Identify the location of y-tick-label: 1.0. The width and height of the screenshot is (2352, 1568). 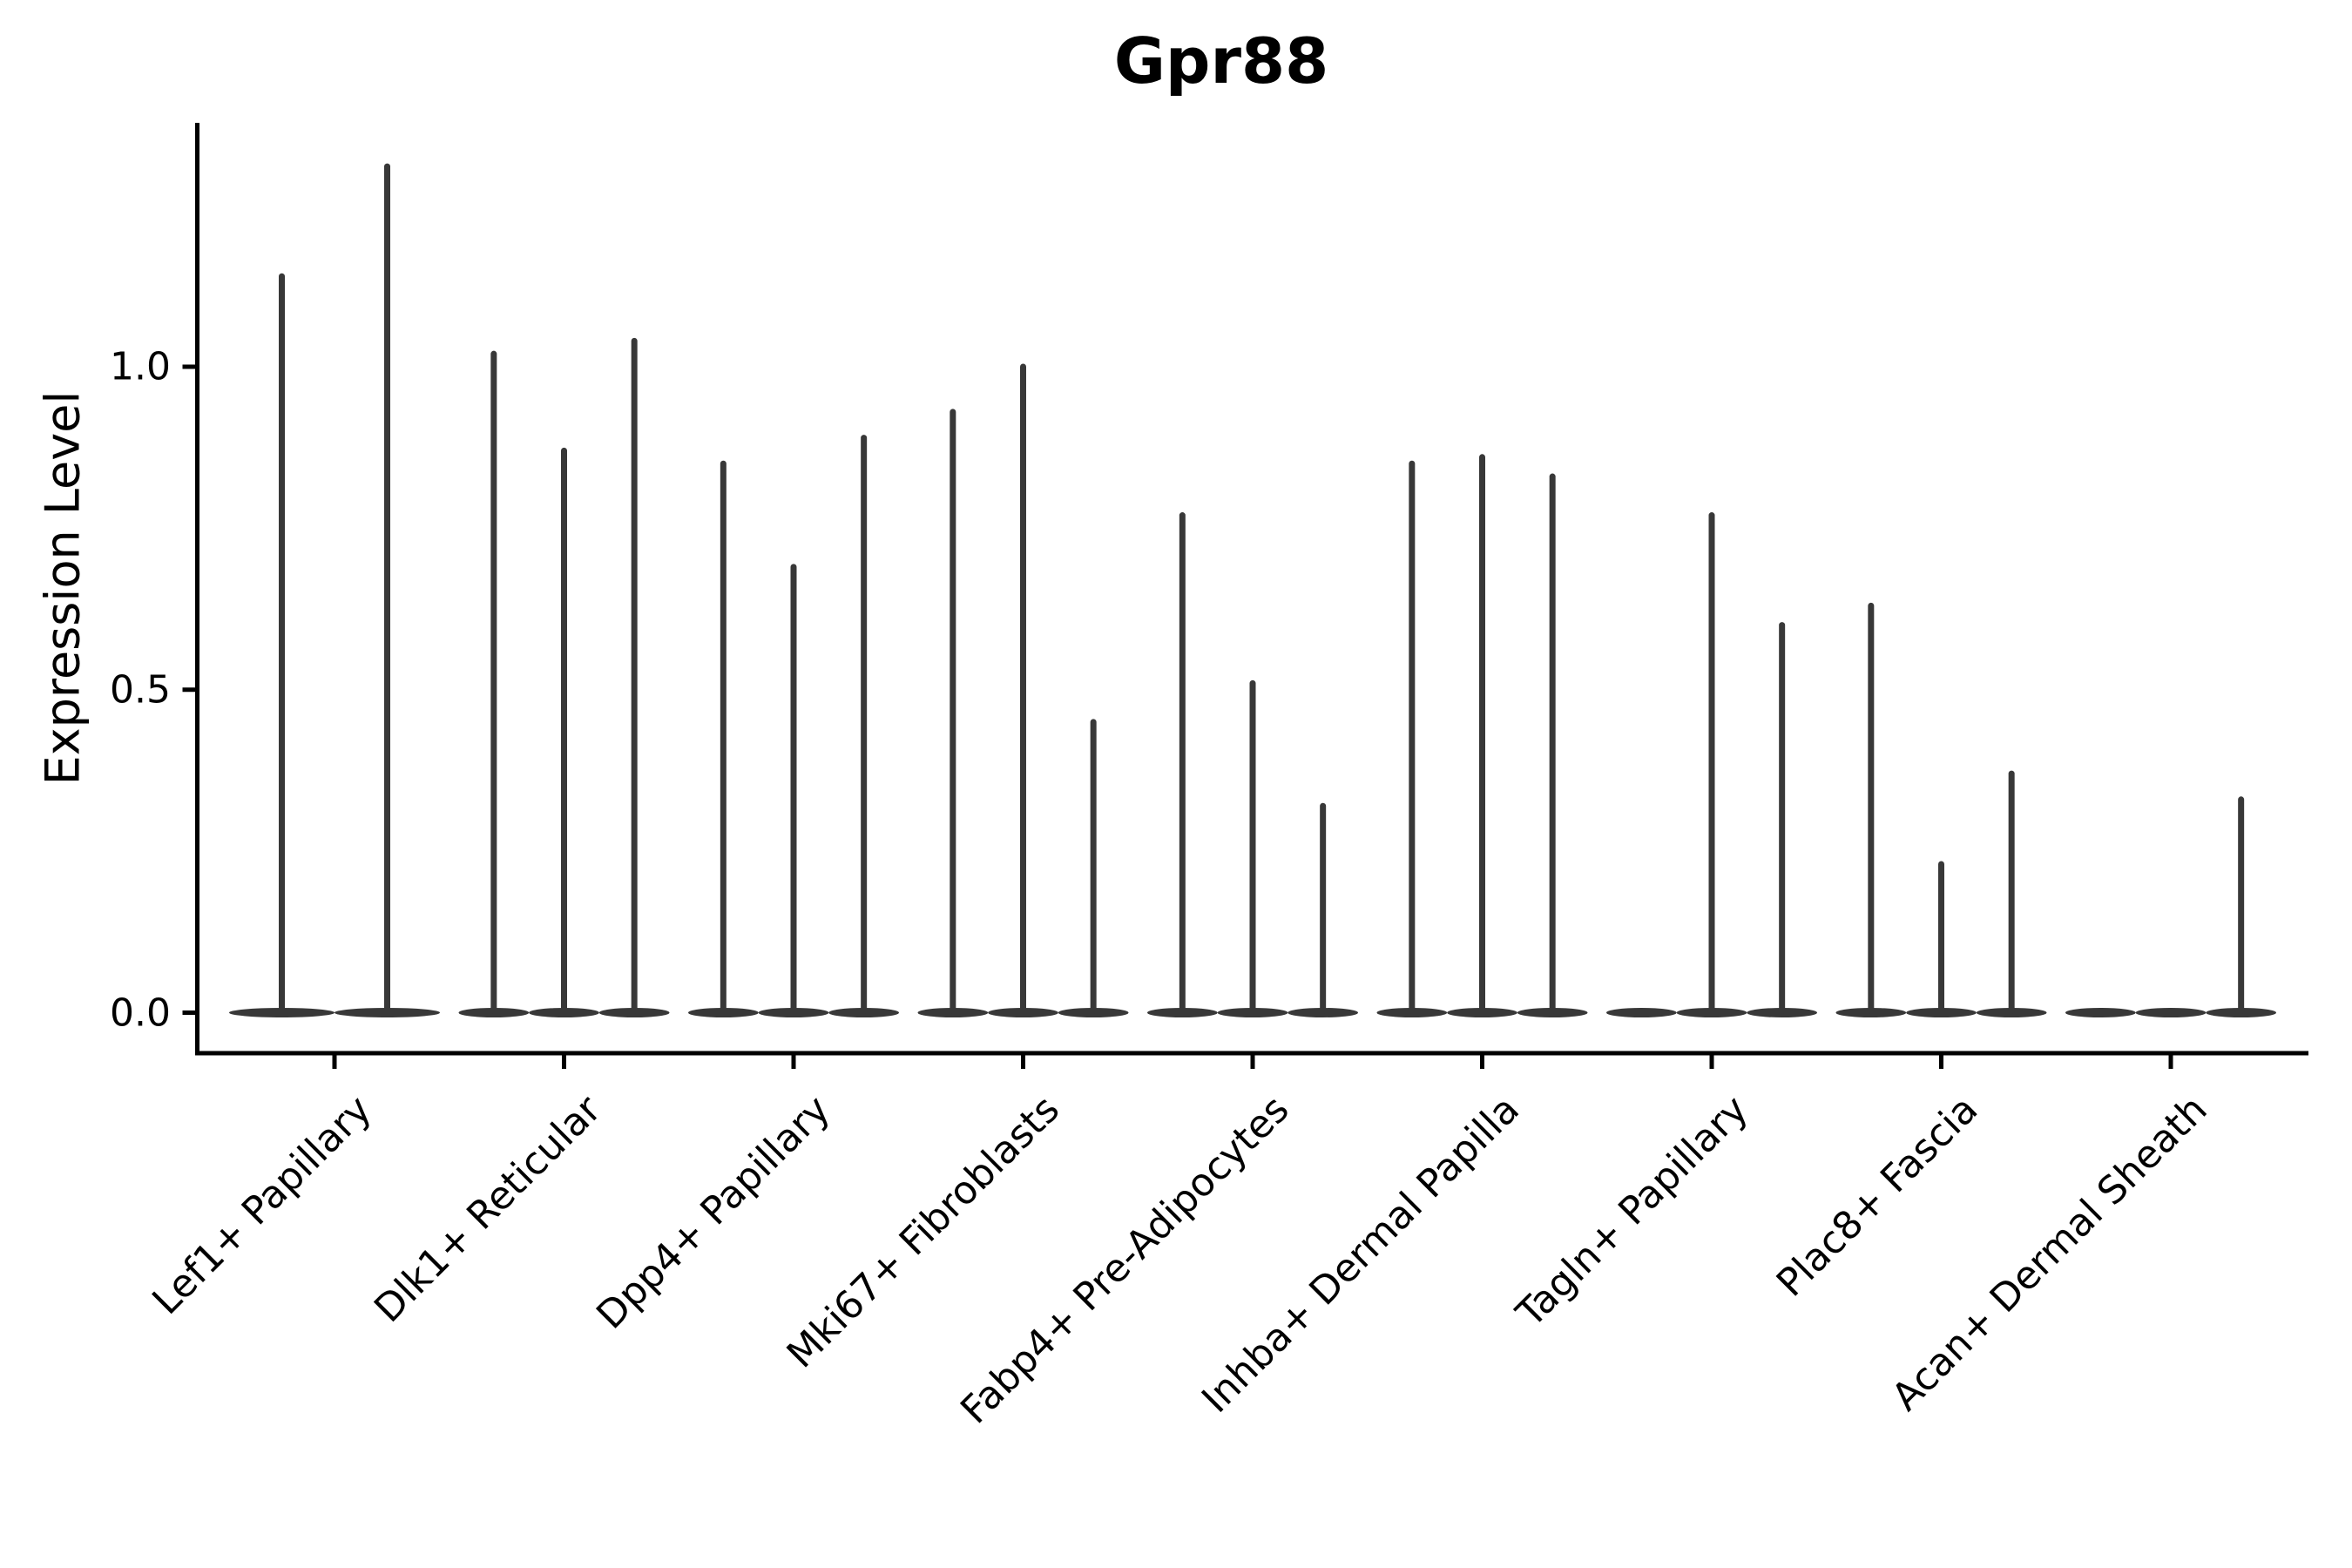
(140, 366).